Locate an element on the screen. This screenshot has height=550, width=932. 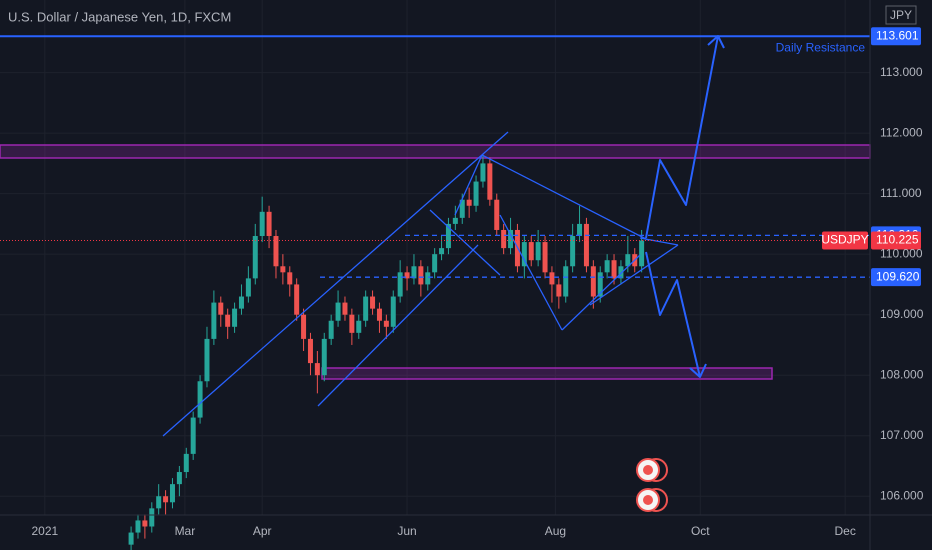
resistance-name: Daily Resistance is located at coordinates (821, 47).